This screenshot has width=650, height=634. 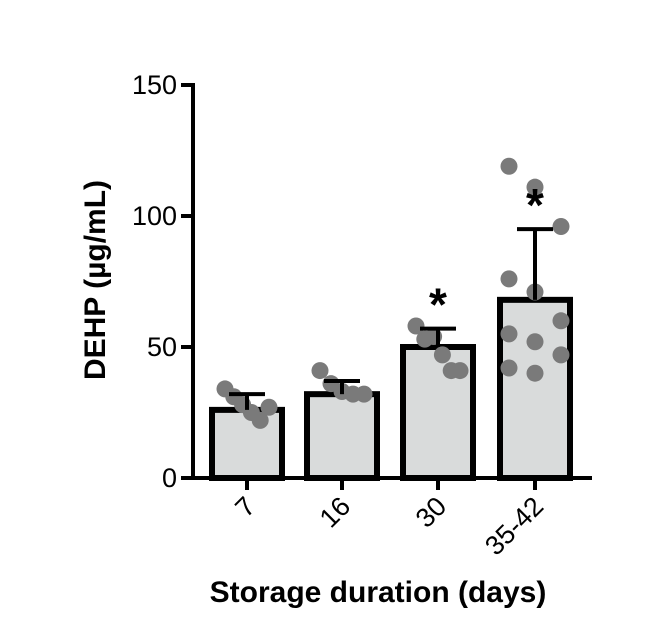 What do you see at coordinates (245, 507) in the screenshot?
I see `x-tick-label-7: 7` at bounding box center [245, 507].